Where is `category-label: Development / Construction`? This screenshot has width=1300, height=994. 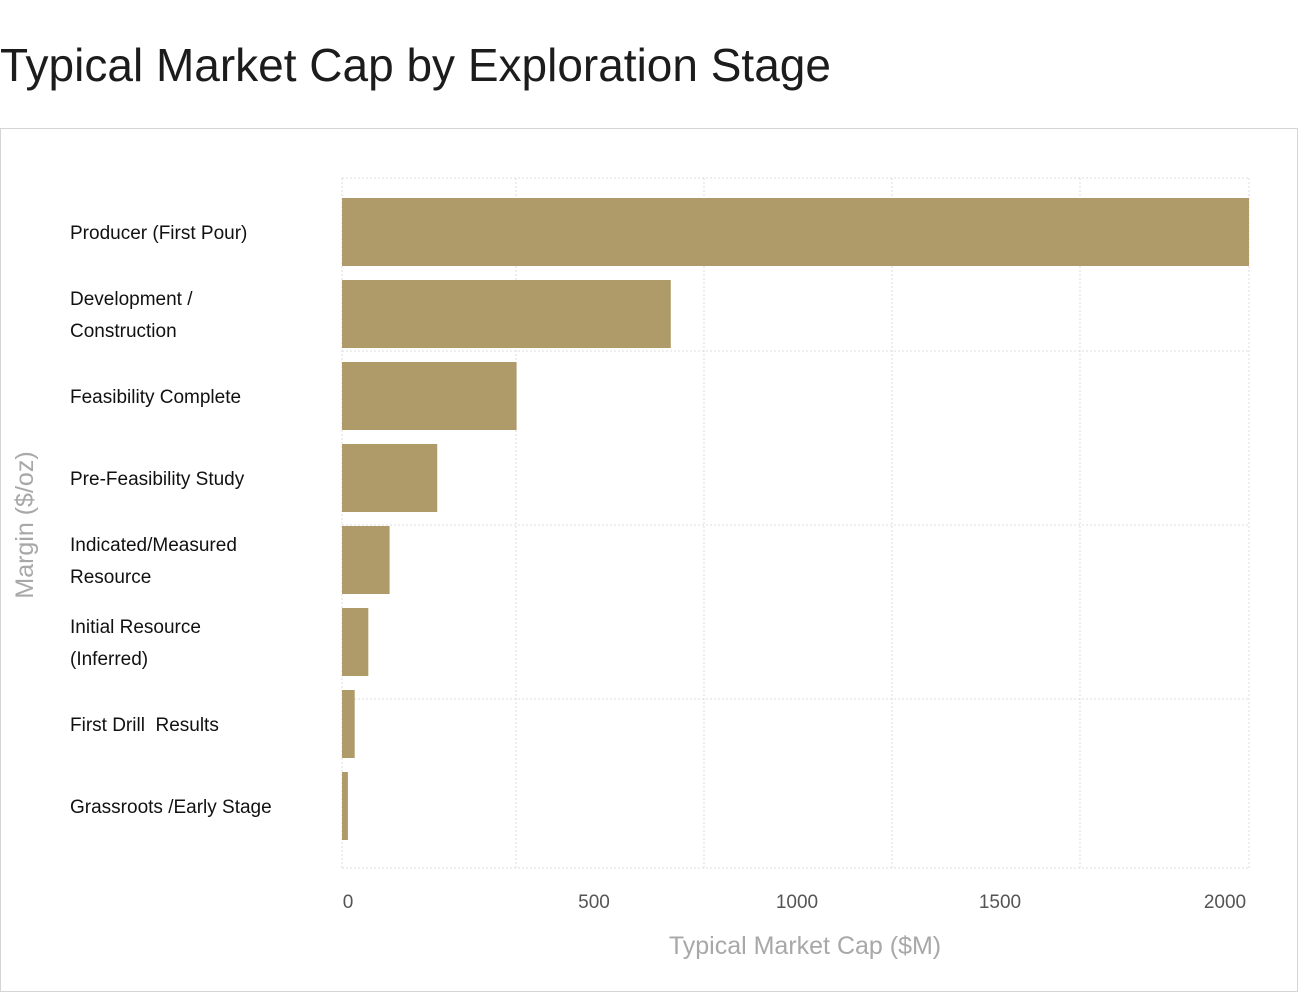
category-label: Development / Construction is located at coordinates (131, 315).